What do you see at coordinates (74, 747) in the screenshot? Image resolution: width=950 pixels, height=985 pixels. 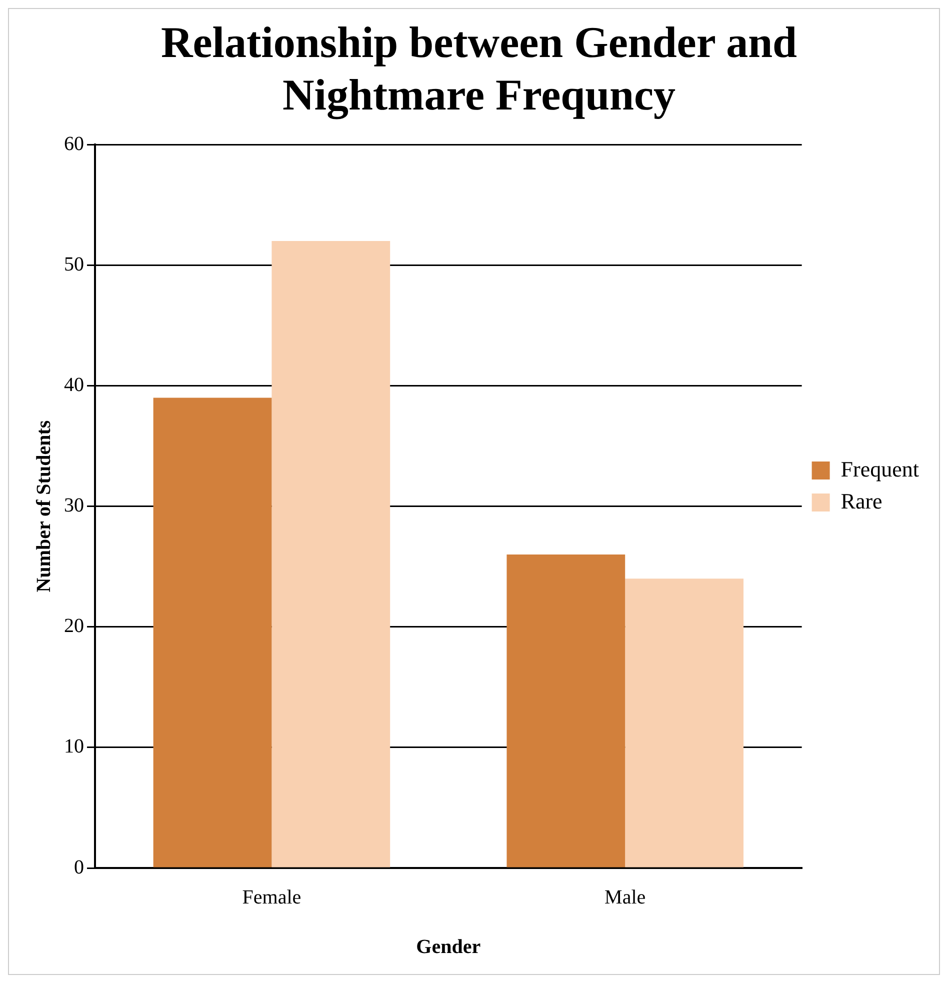 I see `y-tick-label: 10` at bounding box center [74, 747].